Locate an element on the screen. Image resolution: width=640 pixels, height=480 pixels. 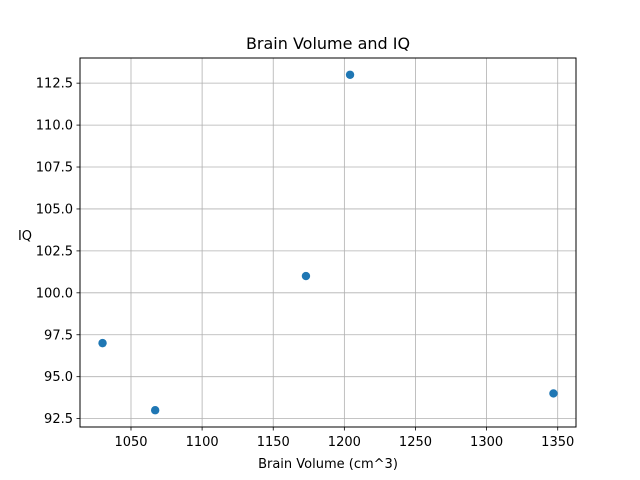
y-tick-label: 110.0 is located at coordinates (54, 126).